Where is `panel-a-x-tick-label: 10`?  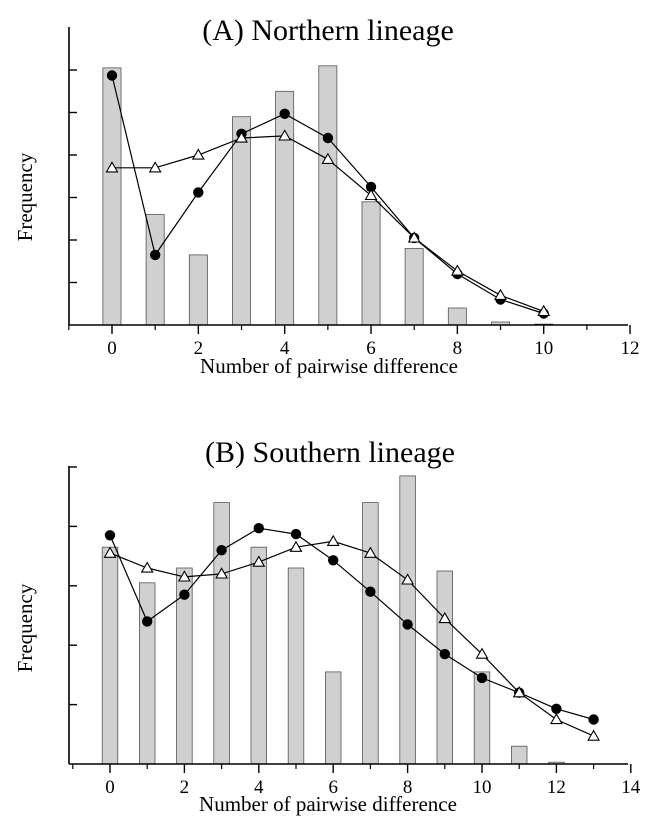 panel-a-x-tick-label: 10 is located at coordinates (543, 348).